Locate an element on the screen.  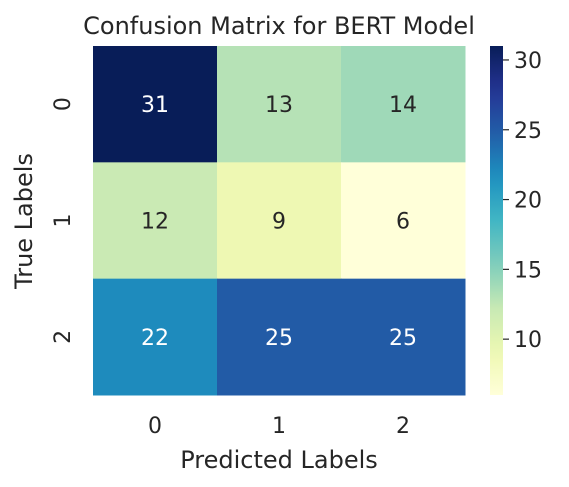
y-tick-label-1: 1 is located at coordinates (63, 220).